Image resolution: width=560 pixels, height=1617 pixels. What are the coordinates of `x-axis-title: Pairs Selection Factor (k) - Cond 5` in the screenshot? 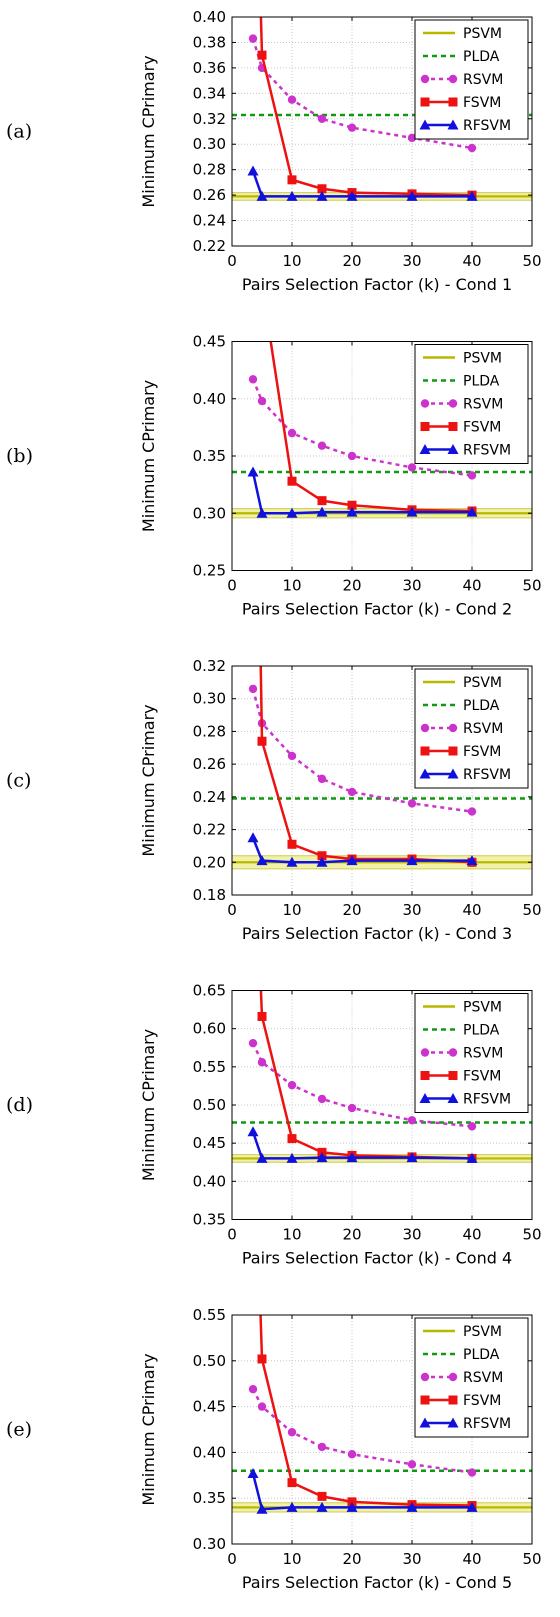 It's located at (377, 1582).